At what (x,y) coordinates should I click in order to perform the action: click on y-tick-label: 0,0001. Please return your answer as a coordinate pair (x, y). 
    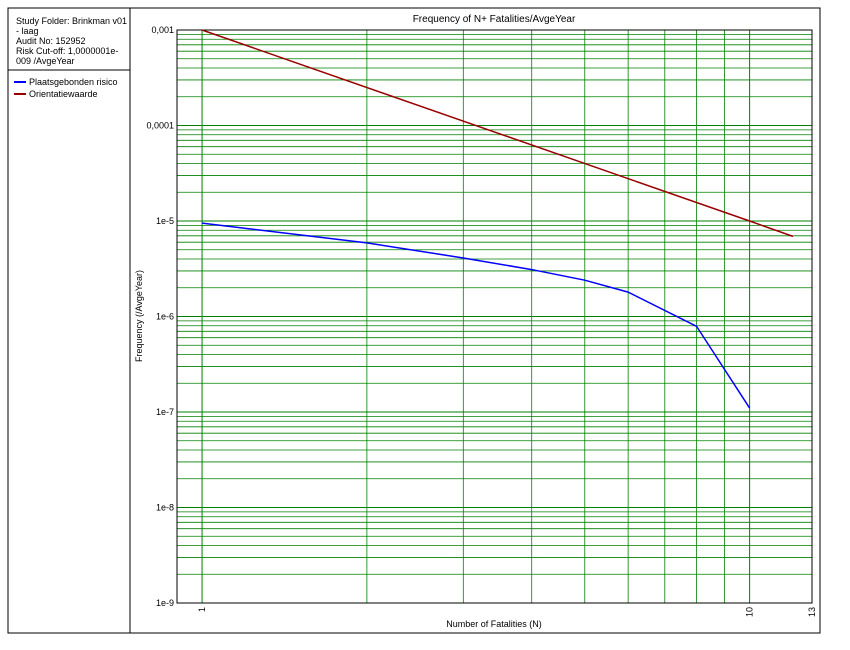
    Looking at the image, I should click on (160, 126).